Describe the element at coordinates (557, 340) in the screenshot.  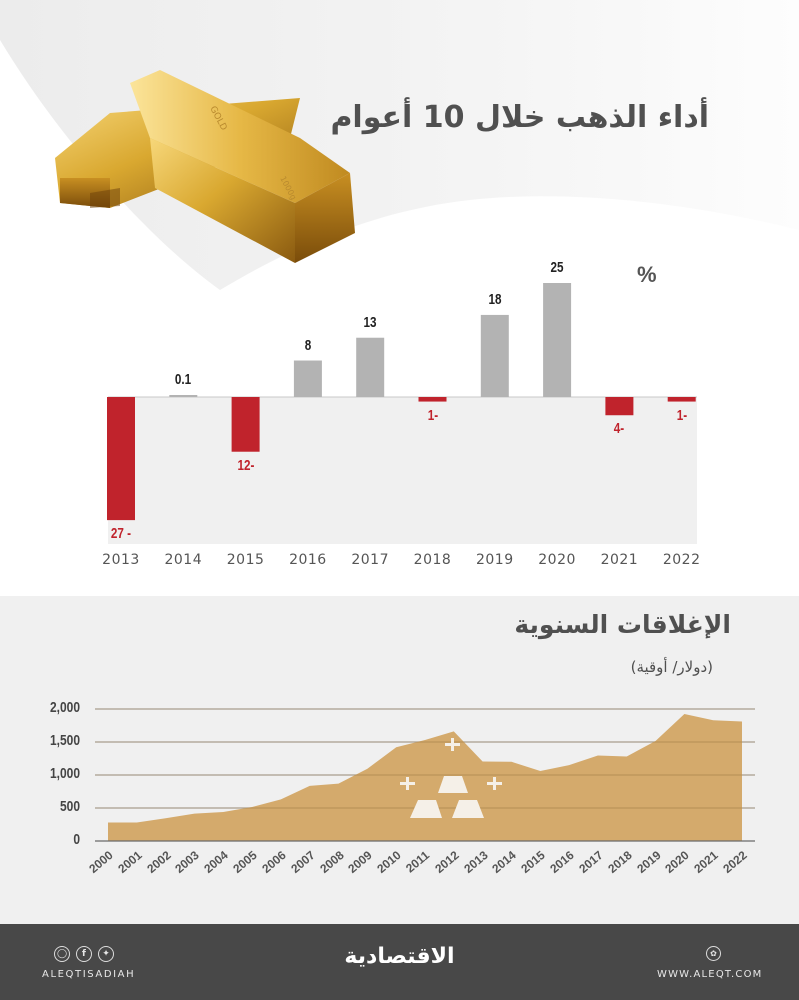
I see `bar-2020` at that location.